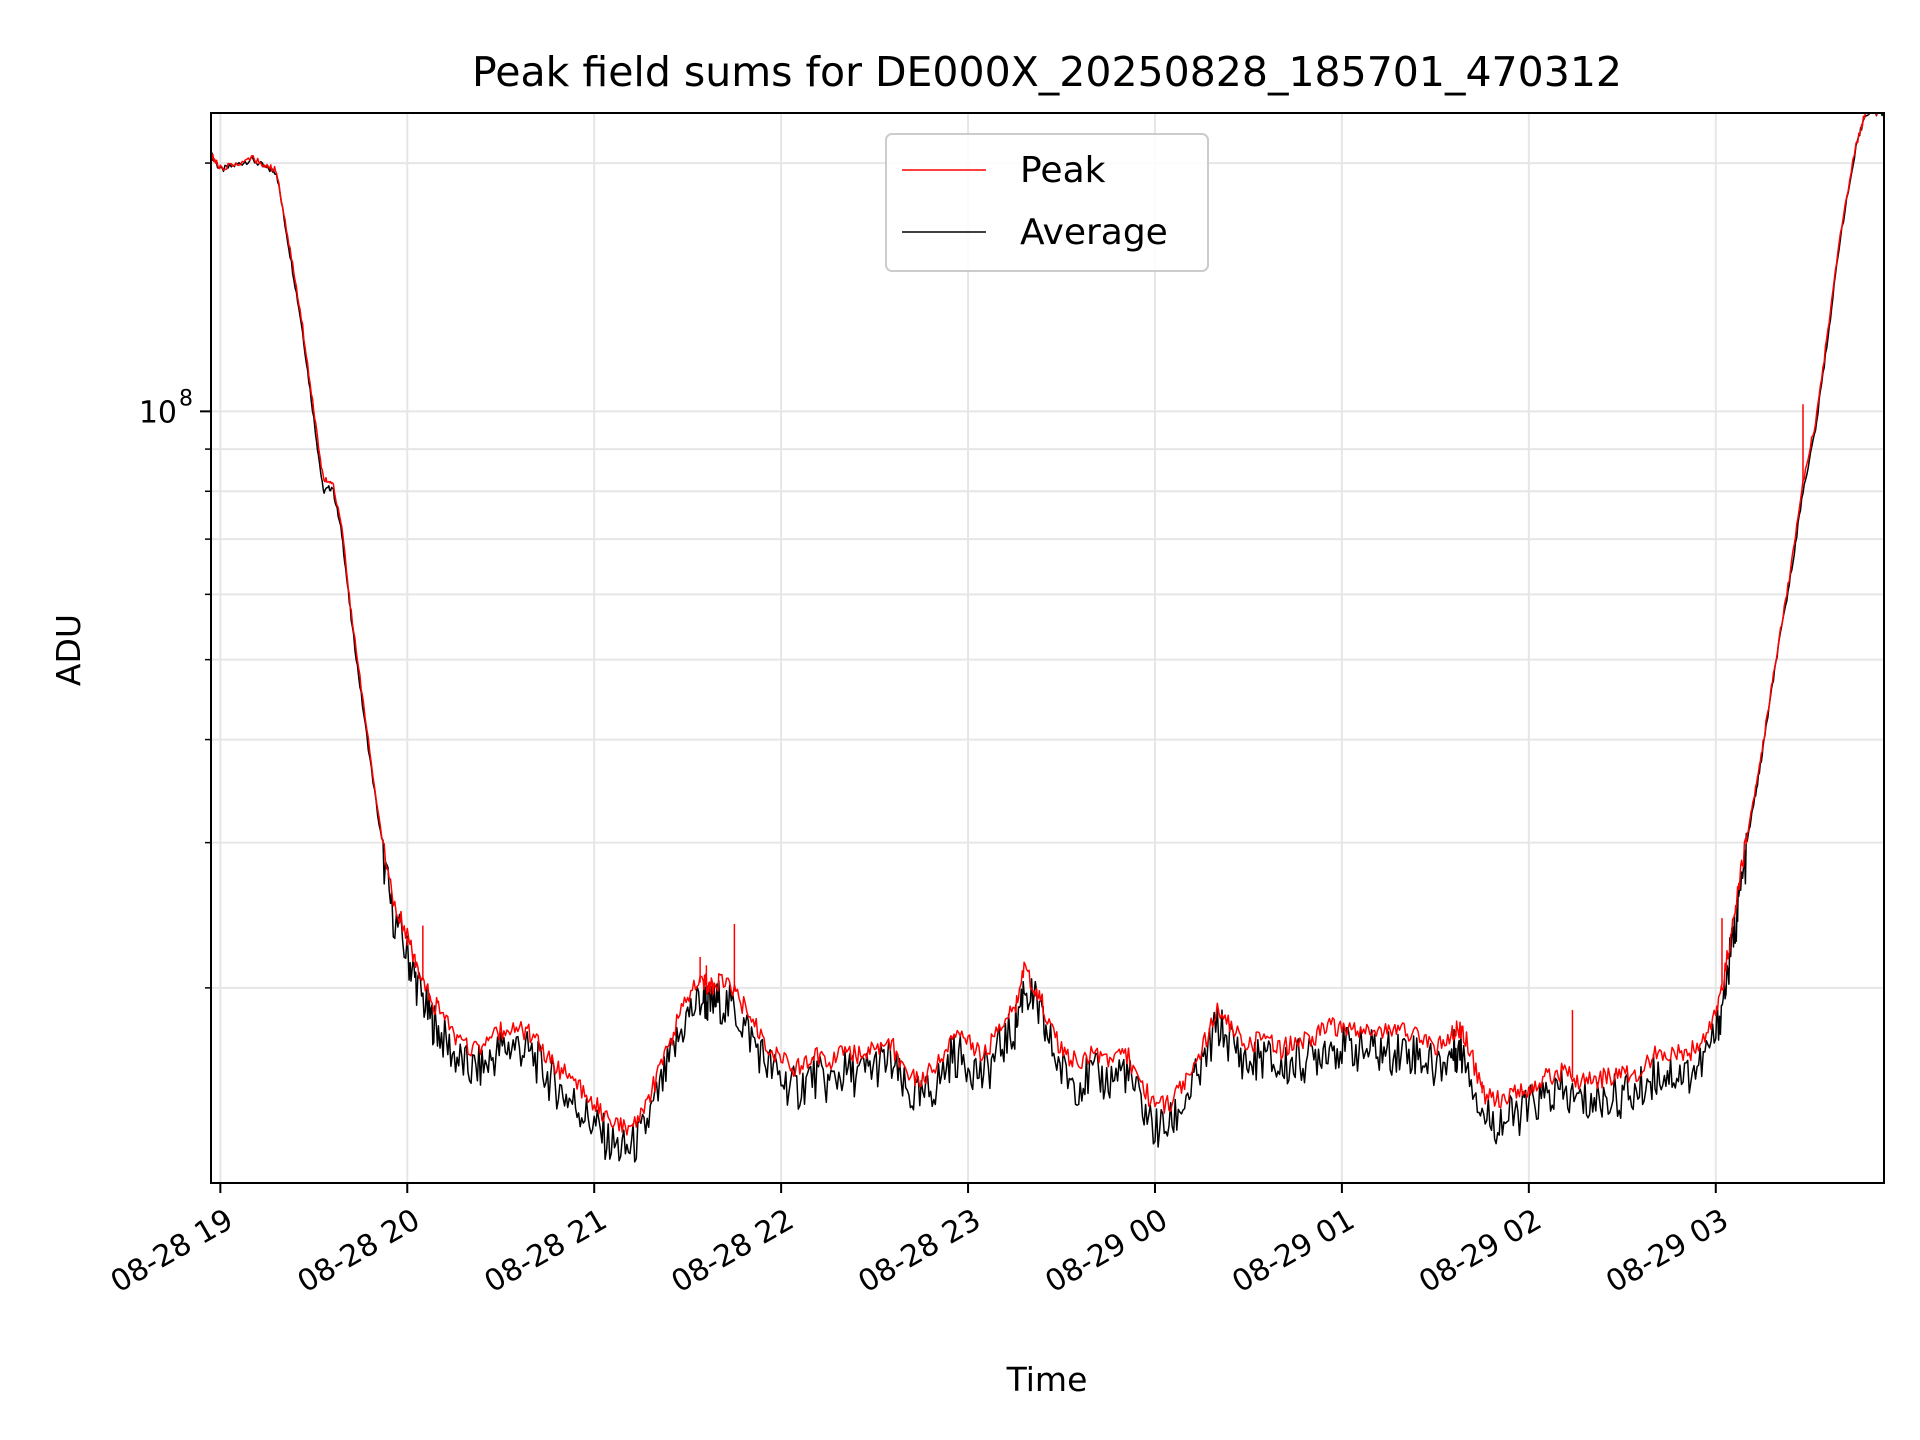 The height and width of the screenshot is (1440, 1920). I want to click on y-axis: 10 8, so click(175, 575).